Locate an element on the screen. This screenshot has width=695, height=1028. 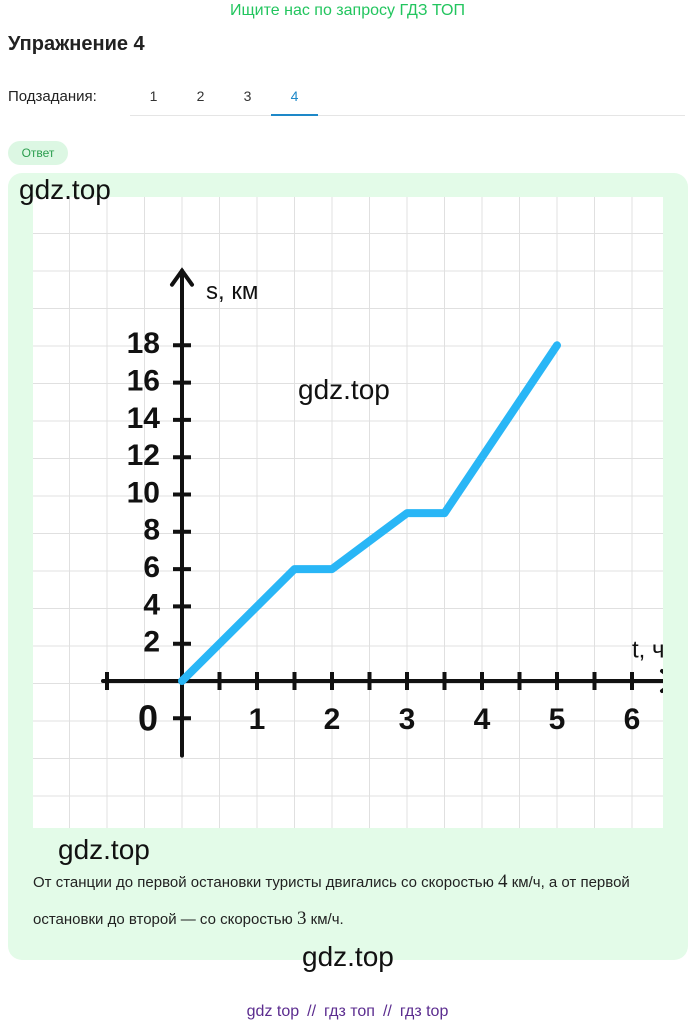
y-tick-label: 8 is located at coordinates (151, 530).